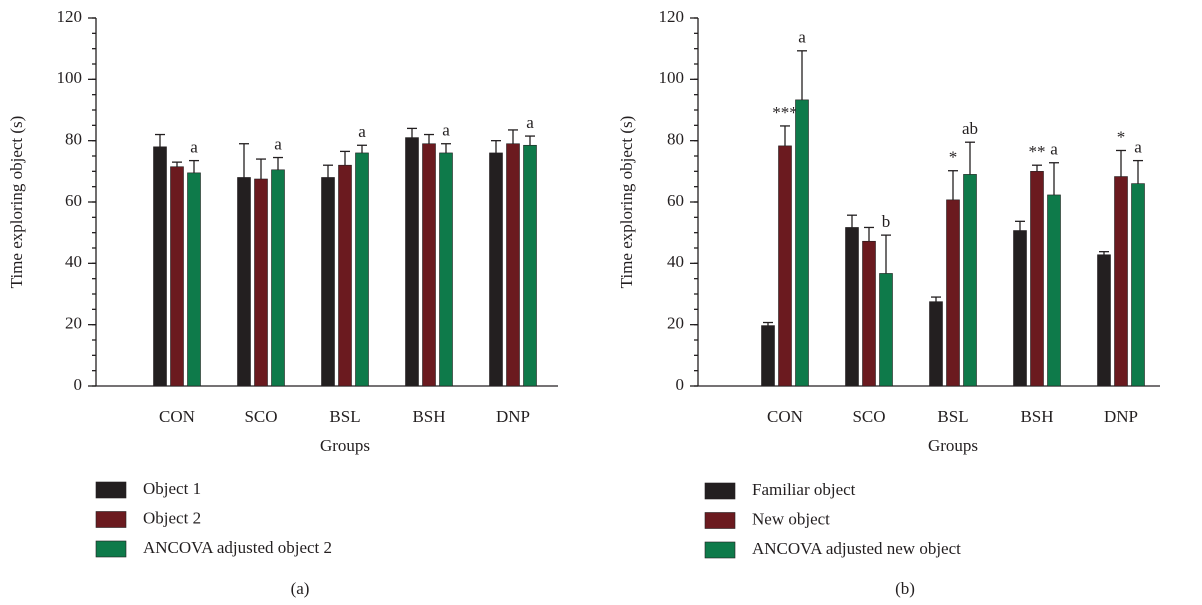  What do you see at coordinates (300, 588) in the screenshot?
I see `panel-label: (a)` at bounding box center [300, 588].